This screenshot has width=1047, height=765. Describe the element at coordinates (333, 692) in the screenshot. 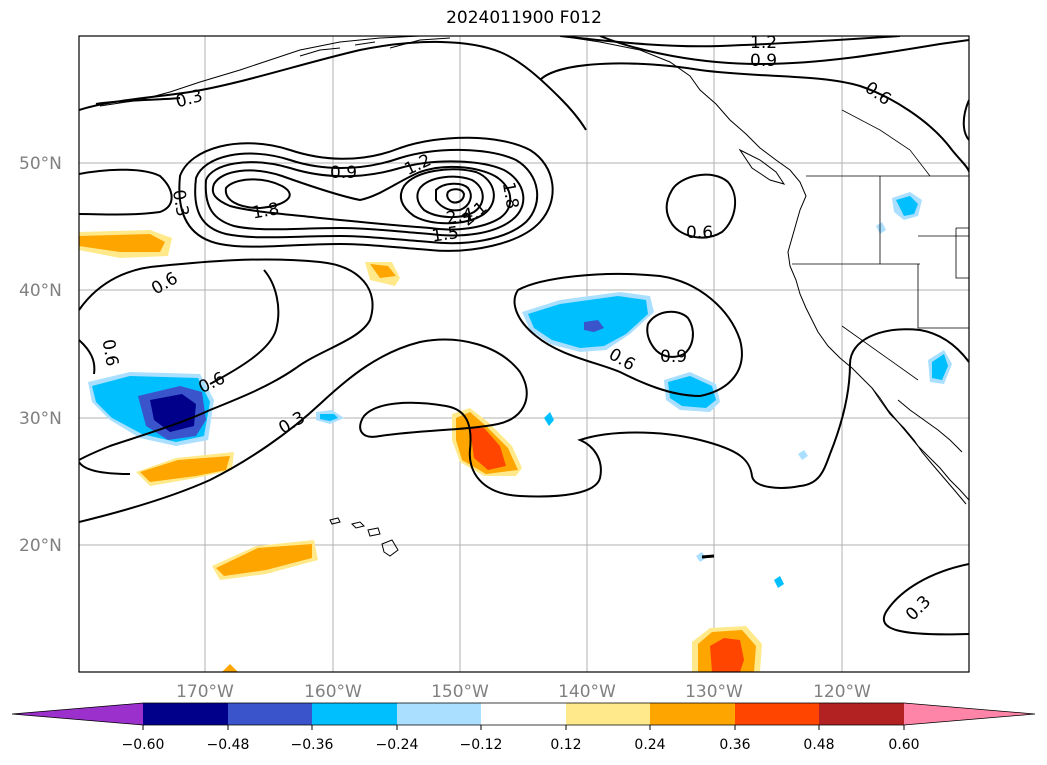

I see `lon-label: 160°W` at that location.